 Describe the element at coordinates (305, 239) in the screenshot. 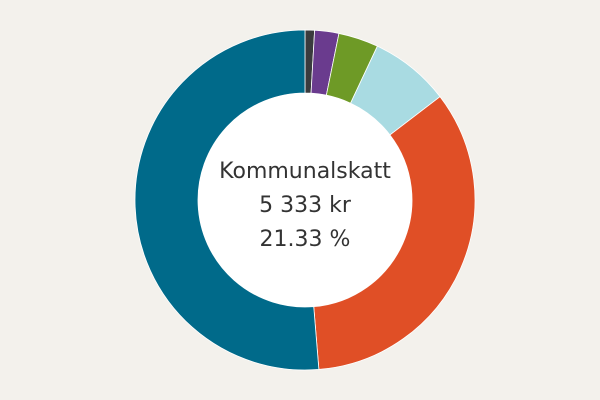

I see `center-share: 21.33 %` at that location.